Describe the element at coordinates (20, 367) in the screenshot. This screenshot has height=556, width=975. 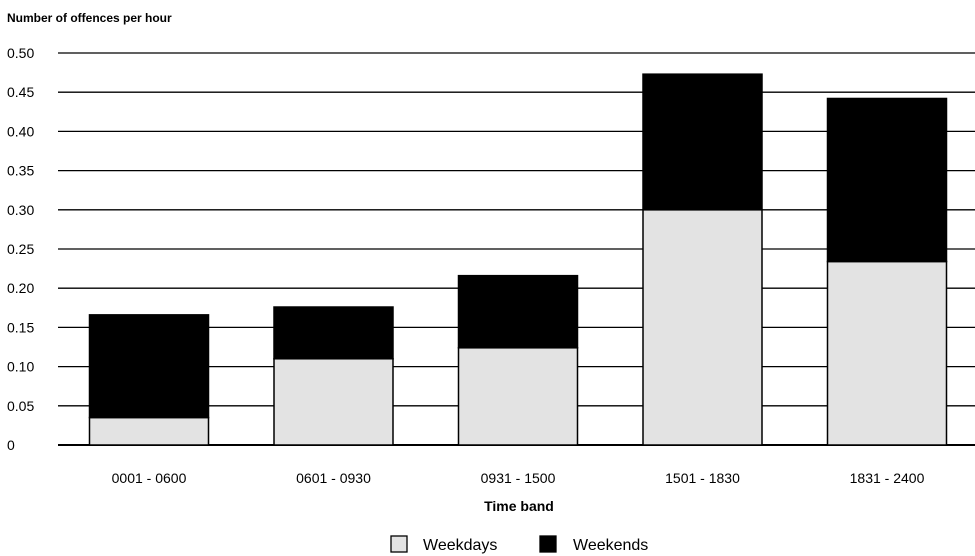
I see `y-tick-label: 0.10` at that location.